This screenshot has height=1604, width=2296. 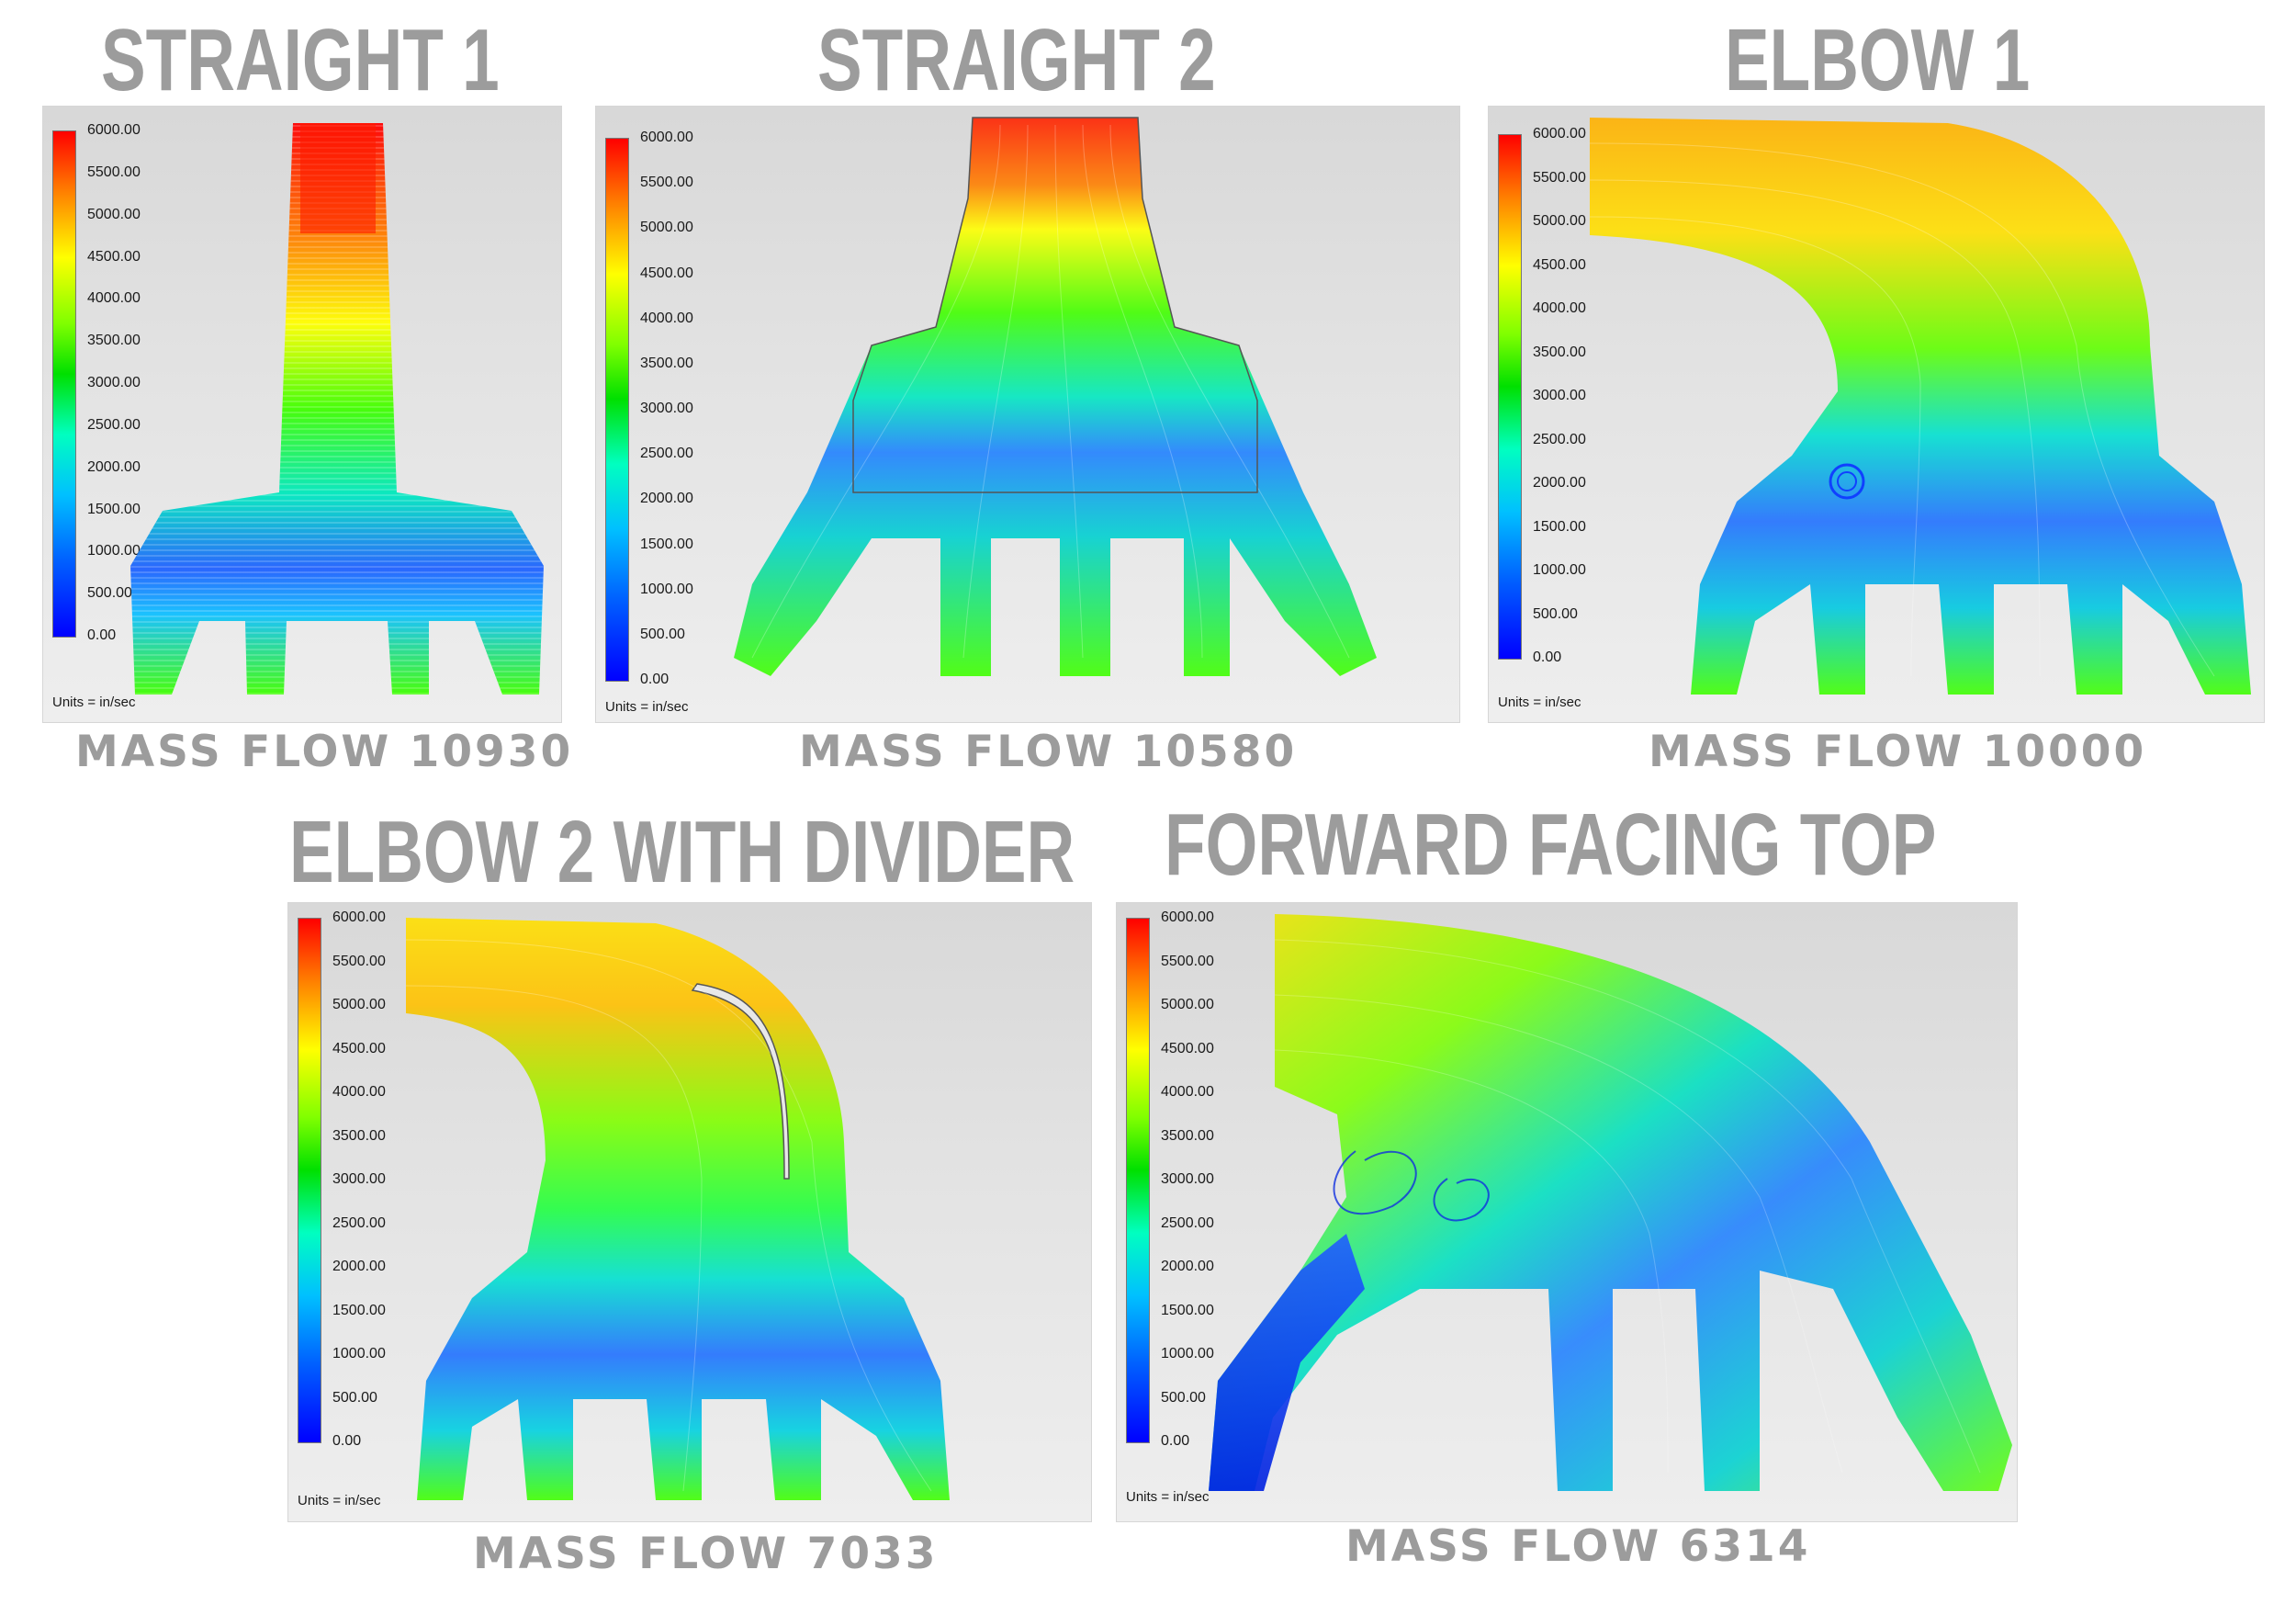 I want to click on panel-title-straight-2: STRAIGHT 2, so click(x=1017, y=60).